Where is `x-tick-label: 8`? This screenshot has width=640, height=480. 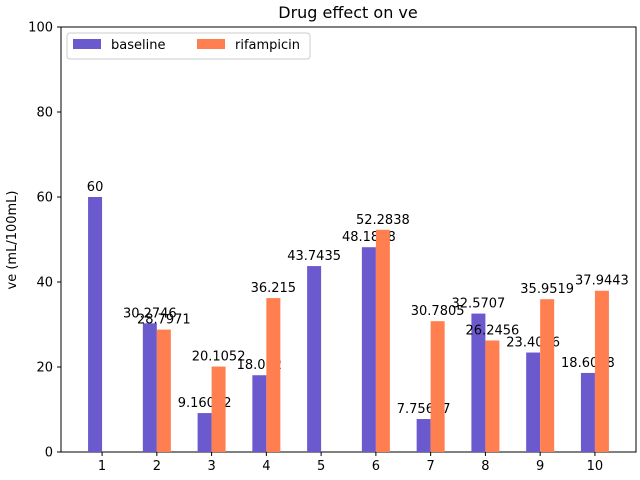
x-tick-label: 8 is located at coordinates (485, 466).